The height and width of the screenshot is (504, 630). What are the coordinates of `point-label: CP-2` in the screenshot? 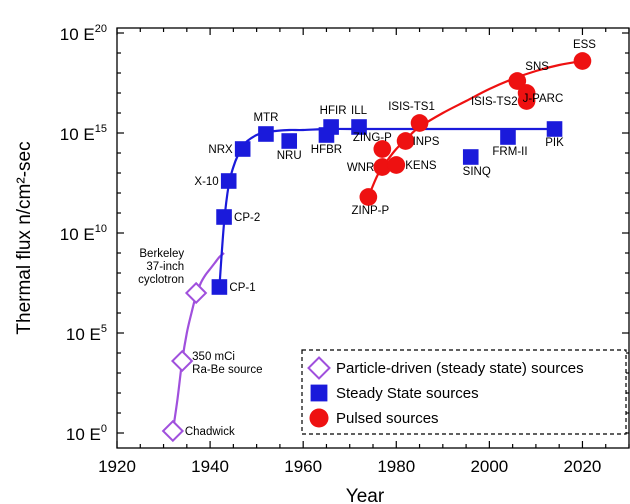 It's located at (247, 218).